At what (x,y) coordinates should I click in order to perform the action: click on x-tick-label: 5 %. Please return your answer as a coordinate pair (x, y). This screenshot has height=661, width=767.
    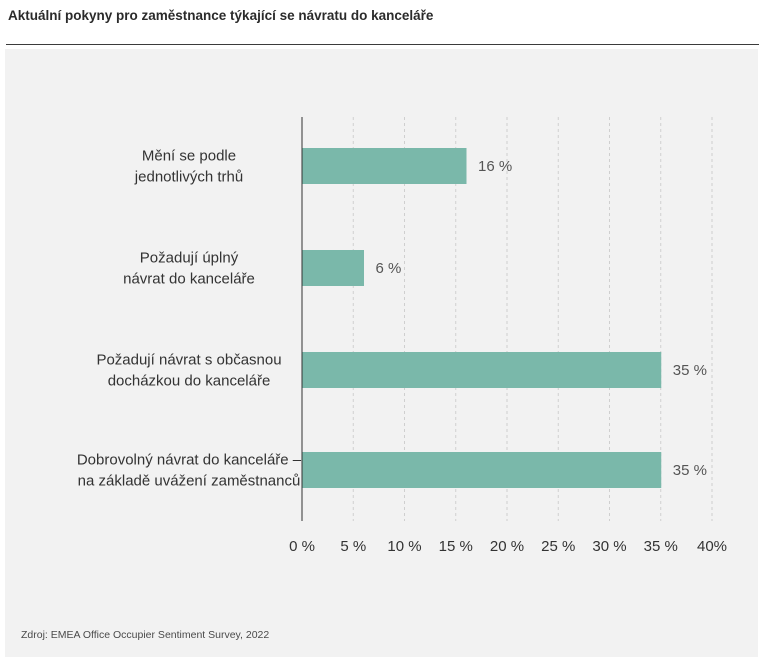
    Looking at the image, I should click on (353, 546).